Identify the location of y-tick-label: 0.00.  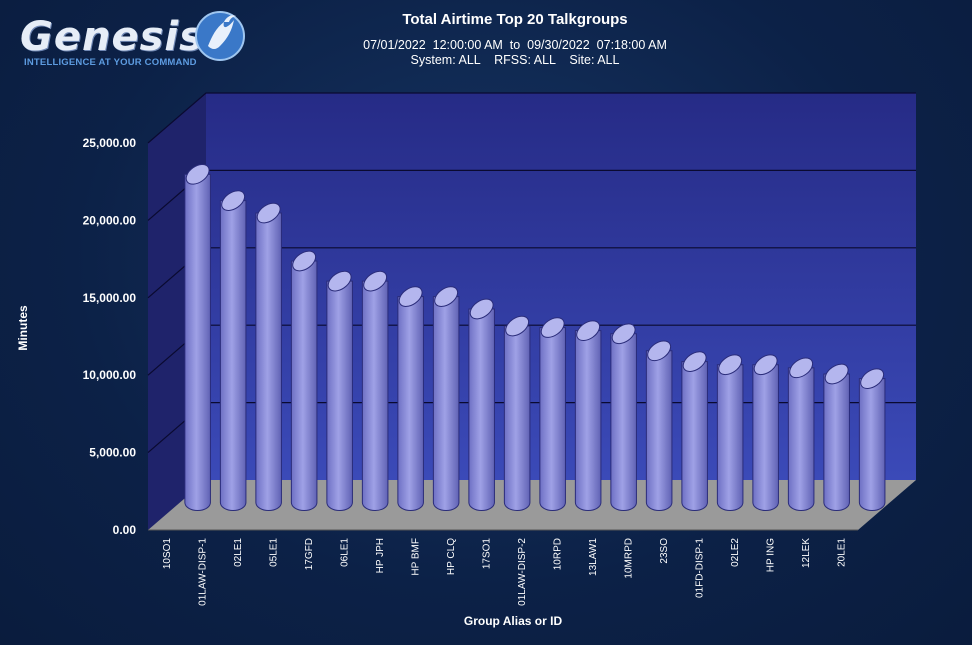
(125, 530).